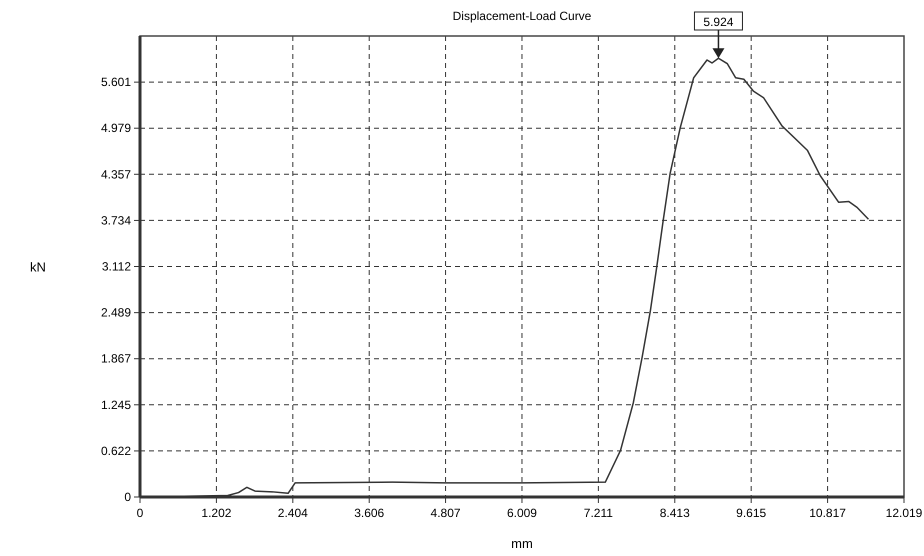  What do you see at coordinates (116, 174) in the screenshot?
I see `y-tick-label: 4.357` at bounding box center [116, 174].